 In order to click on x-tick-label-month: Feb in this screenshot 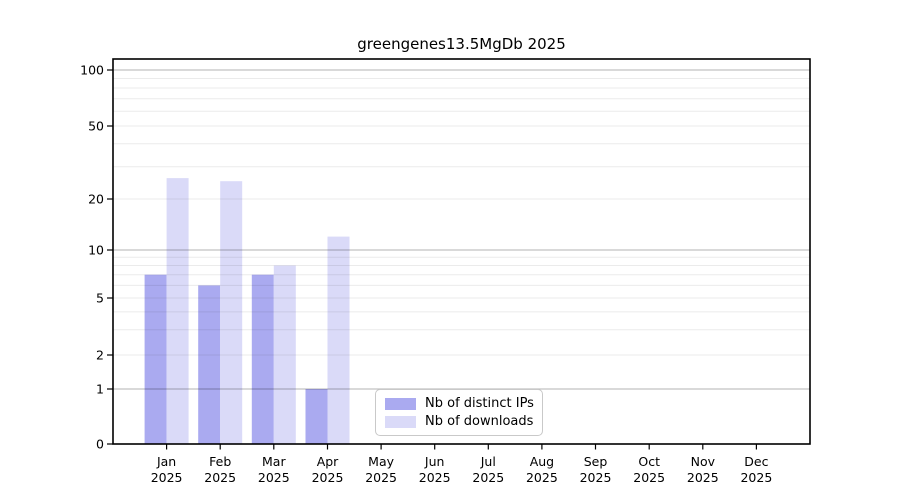, I will do `click(220, 461)`.